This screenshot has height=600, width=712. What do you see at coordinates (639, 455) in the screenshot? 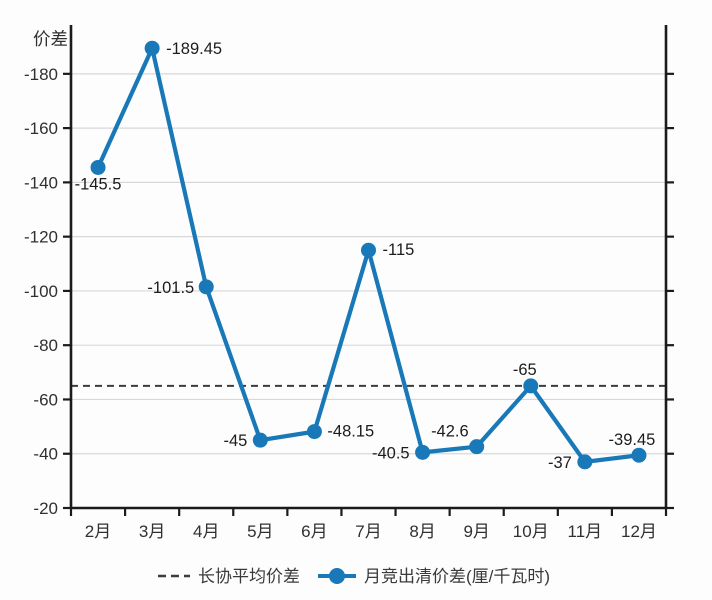
I see `data-point-12月` at bounding box center [639, 455].